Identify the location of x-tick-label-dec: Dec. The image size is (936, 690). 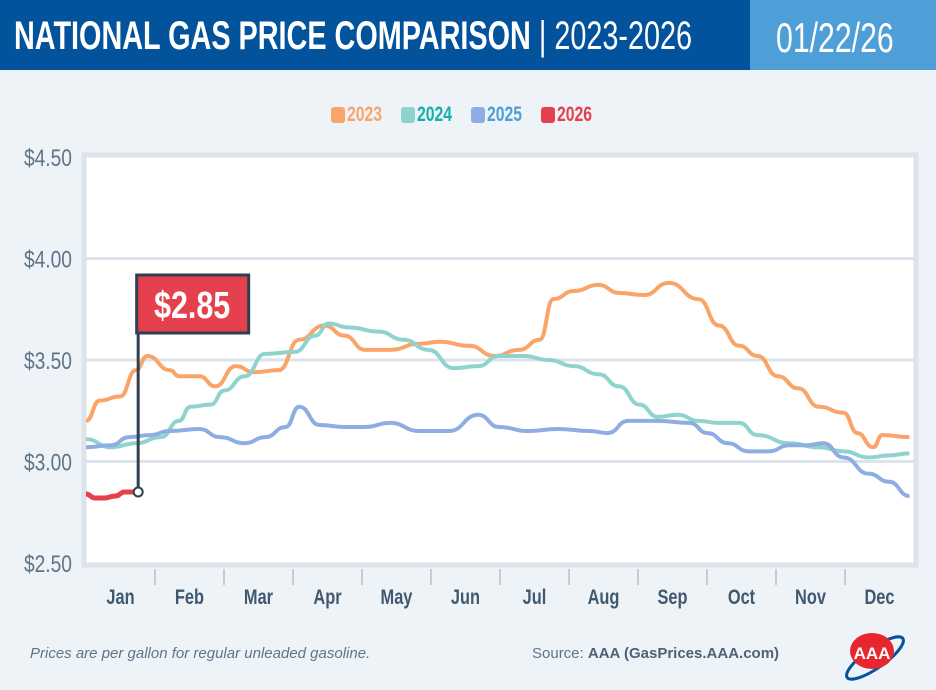
(879, 596).